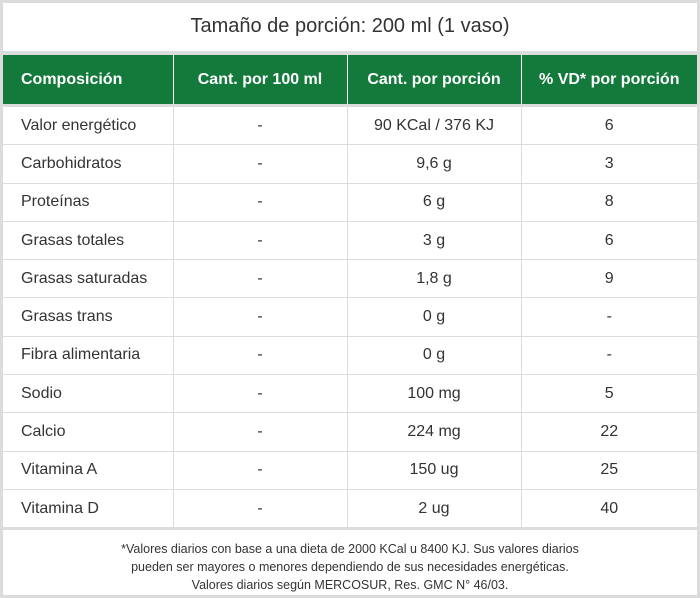  What do you see at coordinates (88, 278) in the screenshot?
I see `cell-composition: Grasas saturadas` at bounding box center [88, 278].